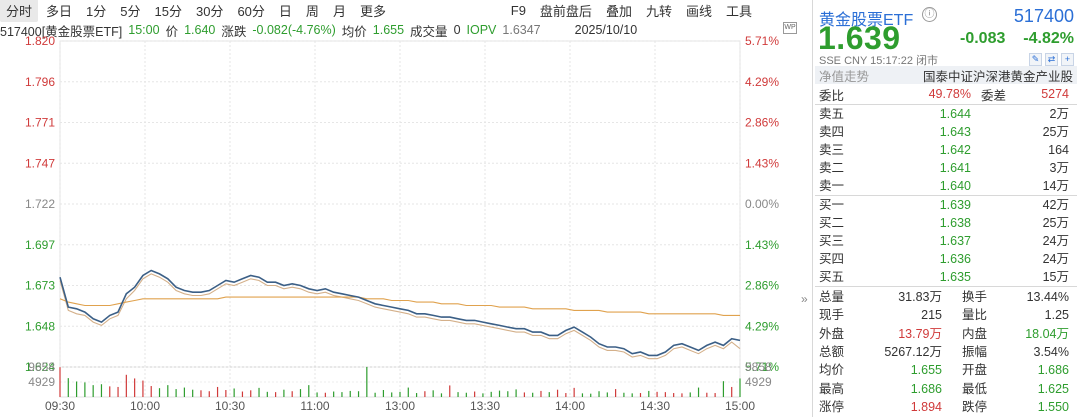 This screenshot has width=1080, height=417. Describe the element at coordinates (1055, 259) in the screenshot. I see `level-volume: 24万` at that location.